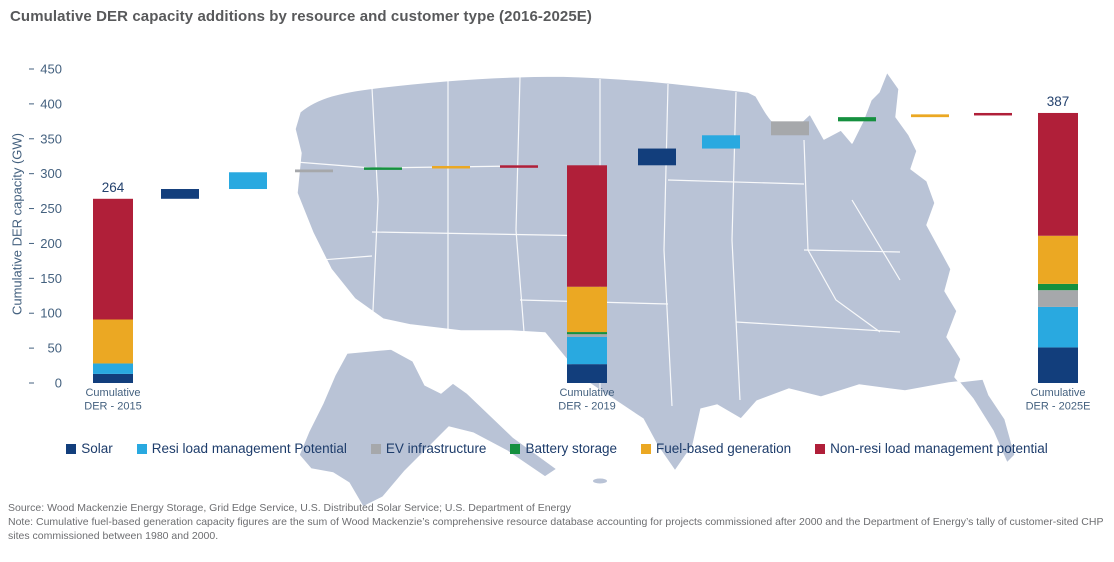  Describe the element at coordinates (383, 168) in the screenshot. I see `waterfall-bar-4-battery-storage` at that location.